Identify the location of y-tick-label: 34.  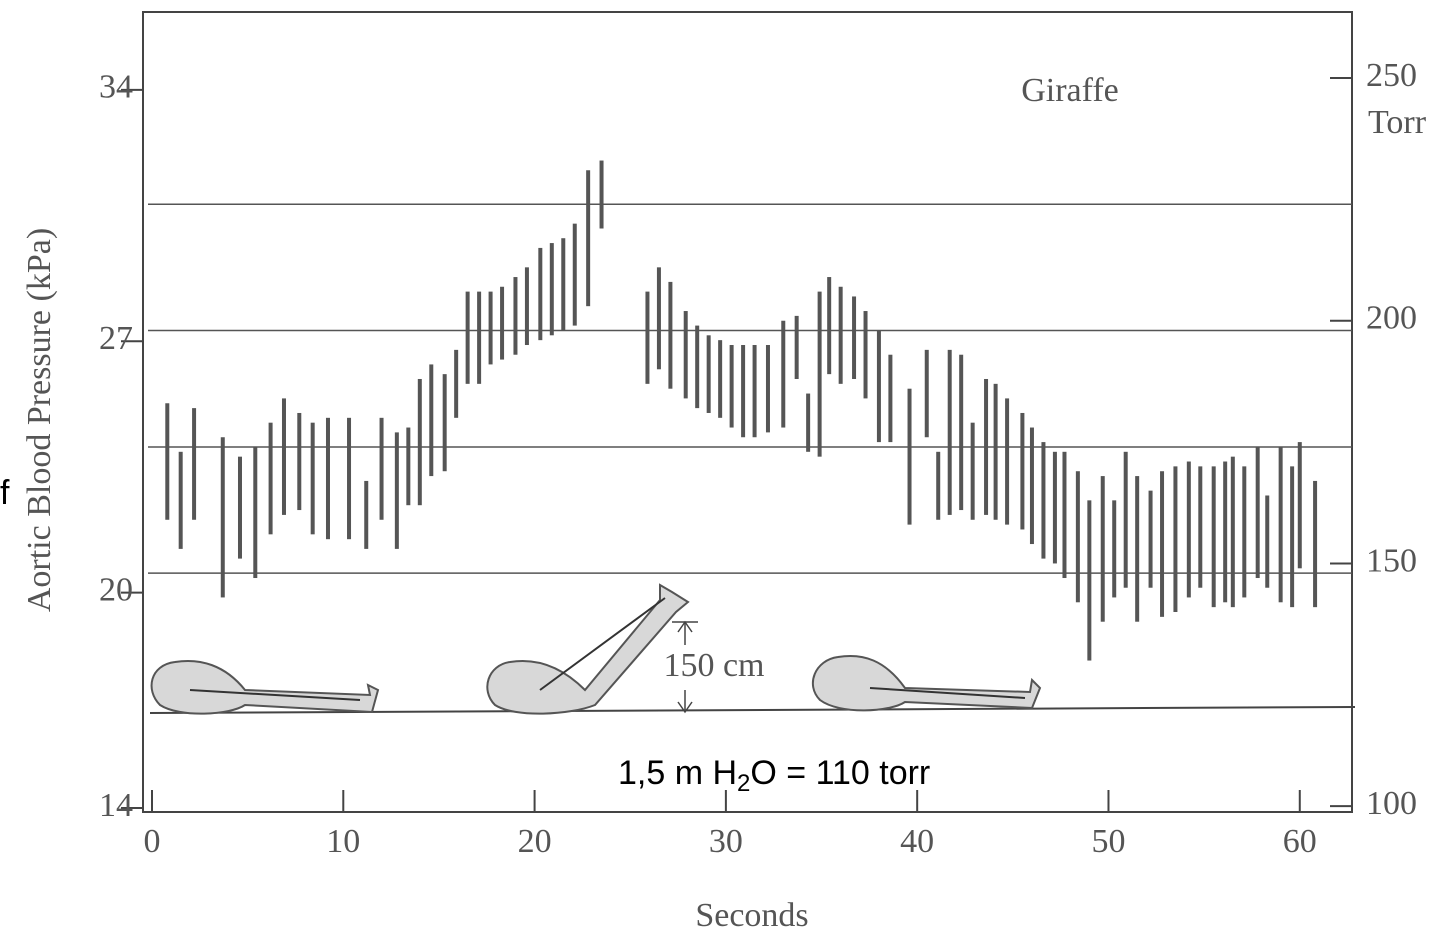
(116, 87).